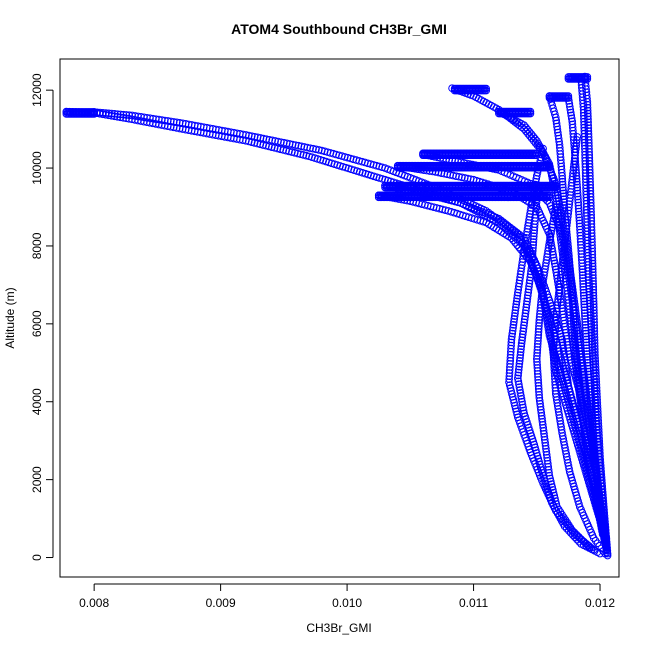  What do you see at coordinates (42, 317) in the screenshot?
I see `y-axis: 0 2000 4000 6000 8000 10000 12000` at bounding box center [42, 317].